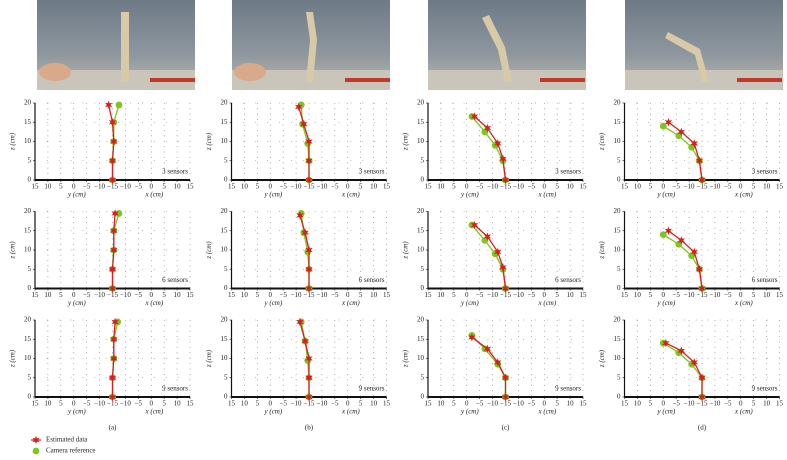 This screenshot has width=787, height=460. What do you see at coordinates (568, 280) in the screenshot?
I see `panel-label: 6 sensors` at bounding box center [568, 280].